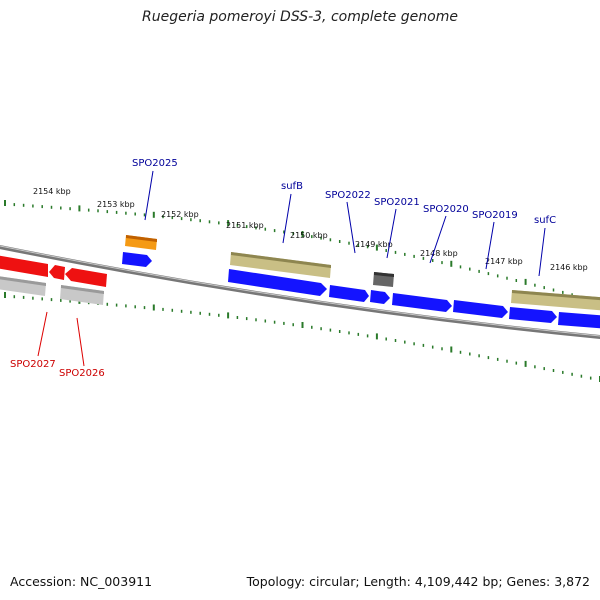 The image size is (600, 600). I want to click on gene-label-spo2025: SPO2025, so click(155, 163).